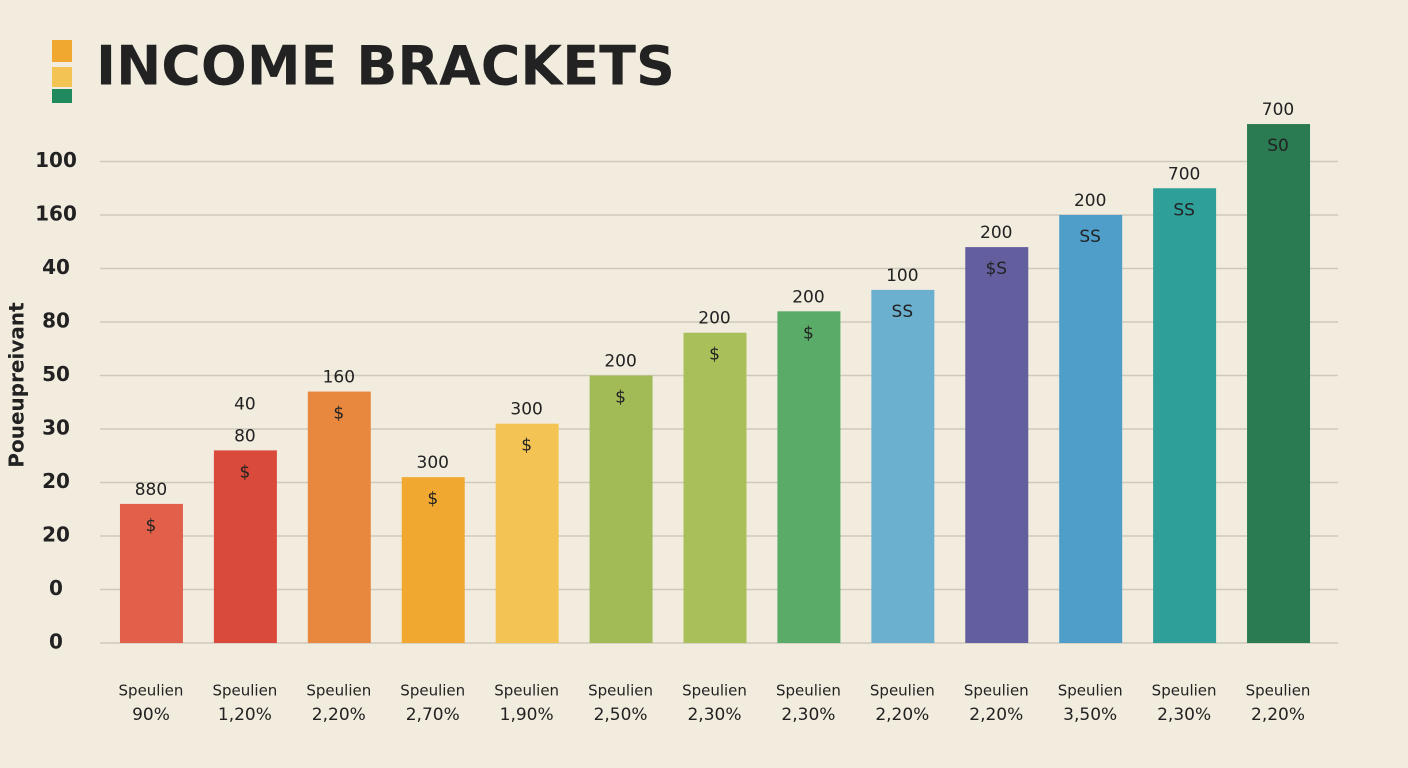  What do you see at coordinates (1090, 715) in the screenshot?
I see `x-tick-sublabel: 3,50%` at bounding box center [1090, 715].